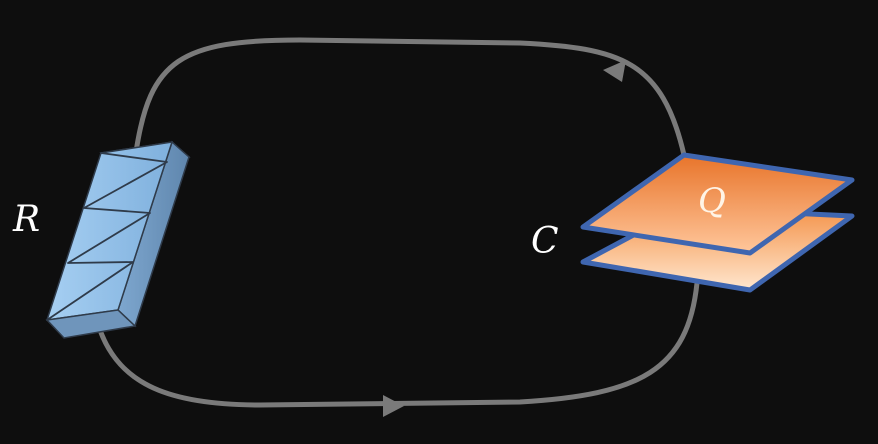 The width and height of the screenshot is (878, 444). I want to click on zigzag-resistor-icon, so click(107, 236).